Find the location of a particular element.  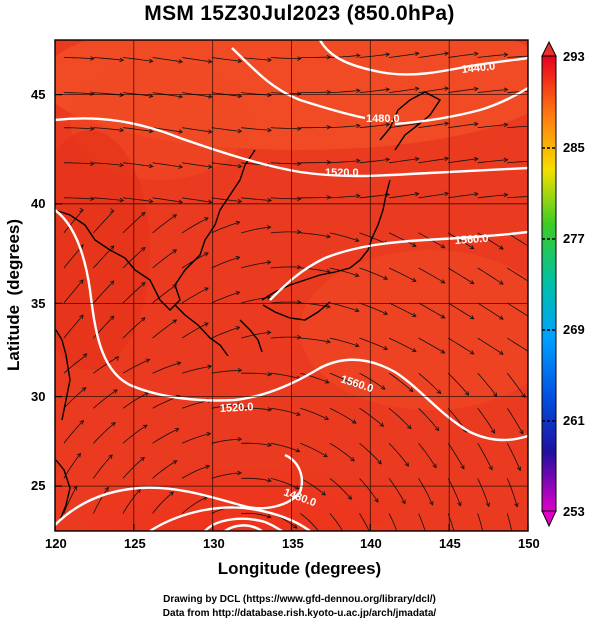

y-tick-label: 30 is located at coordinates (38, 396).